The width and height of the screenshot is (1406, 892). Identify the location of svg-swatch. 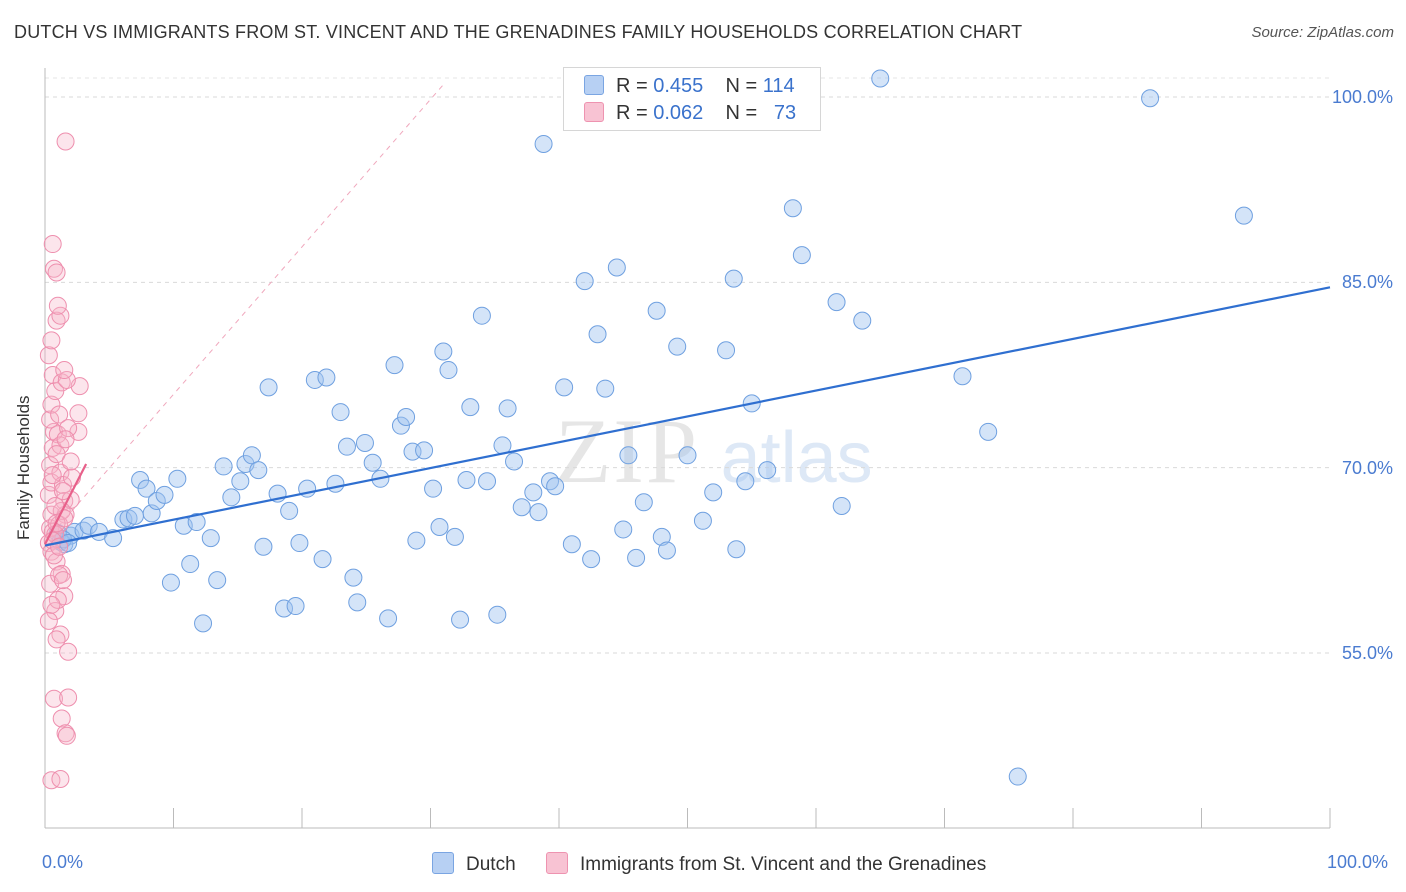
(594, 112).